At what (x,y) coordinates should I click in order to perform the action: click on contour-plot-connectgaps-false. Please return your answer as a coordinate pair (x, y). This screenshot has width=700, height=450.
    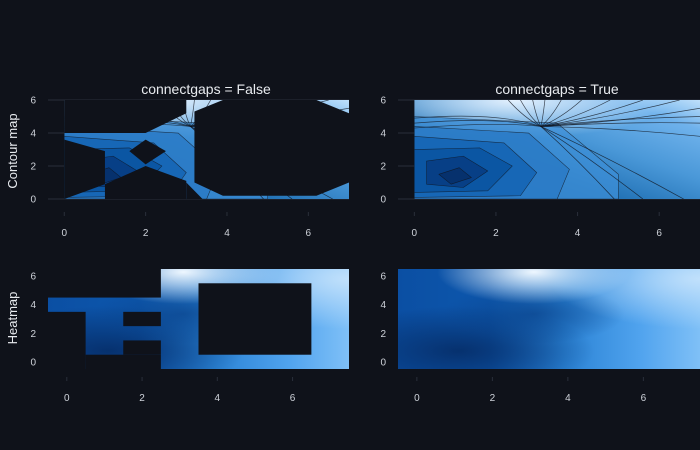
    Looking at the image, I should click on (207, 150).